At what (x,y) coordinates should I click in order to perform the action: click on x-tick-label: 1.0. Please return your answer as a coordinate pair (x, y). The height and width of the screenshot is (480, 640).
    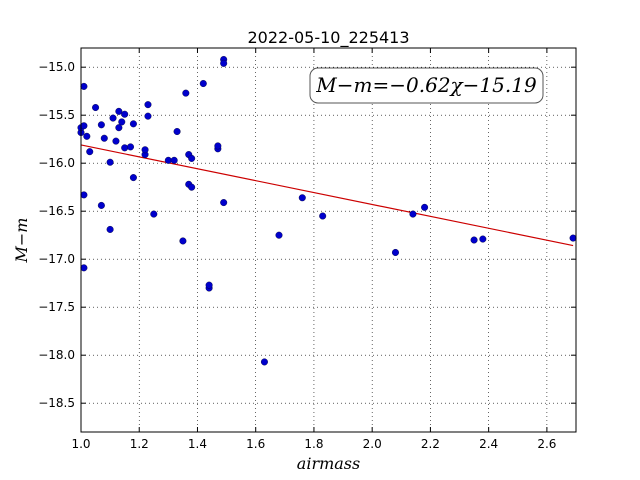
    Looking at the image, I should click on (80, 444).